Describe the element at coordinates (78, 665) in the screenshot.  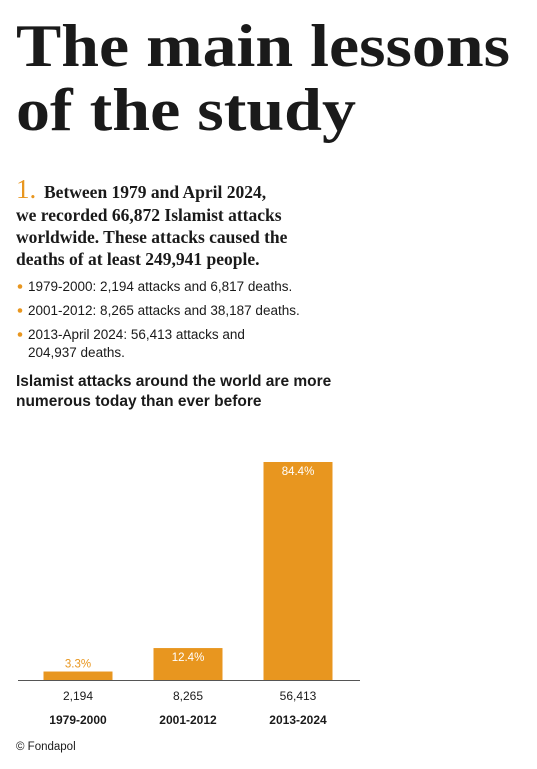
I see `share-label: 3.3%` at that location.